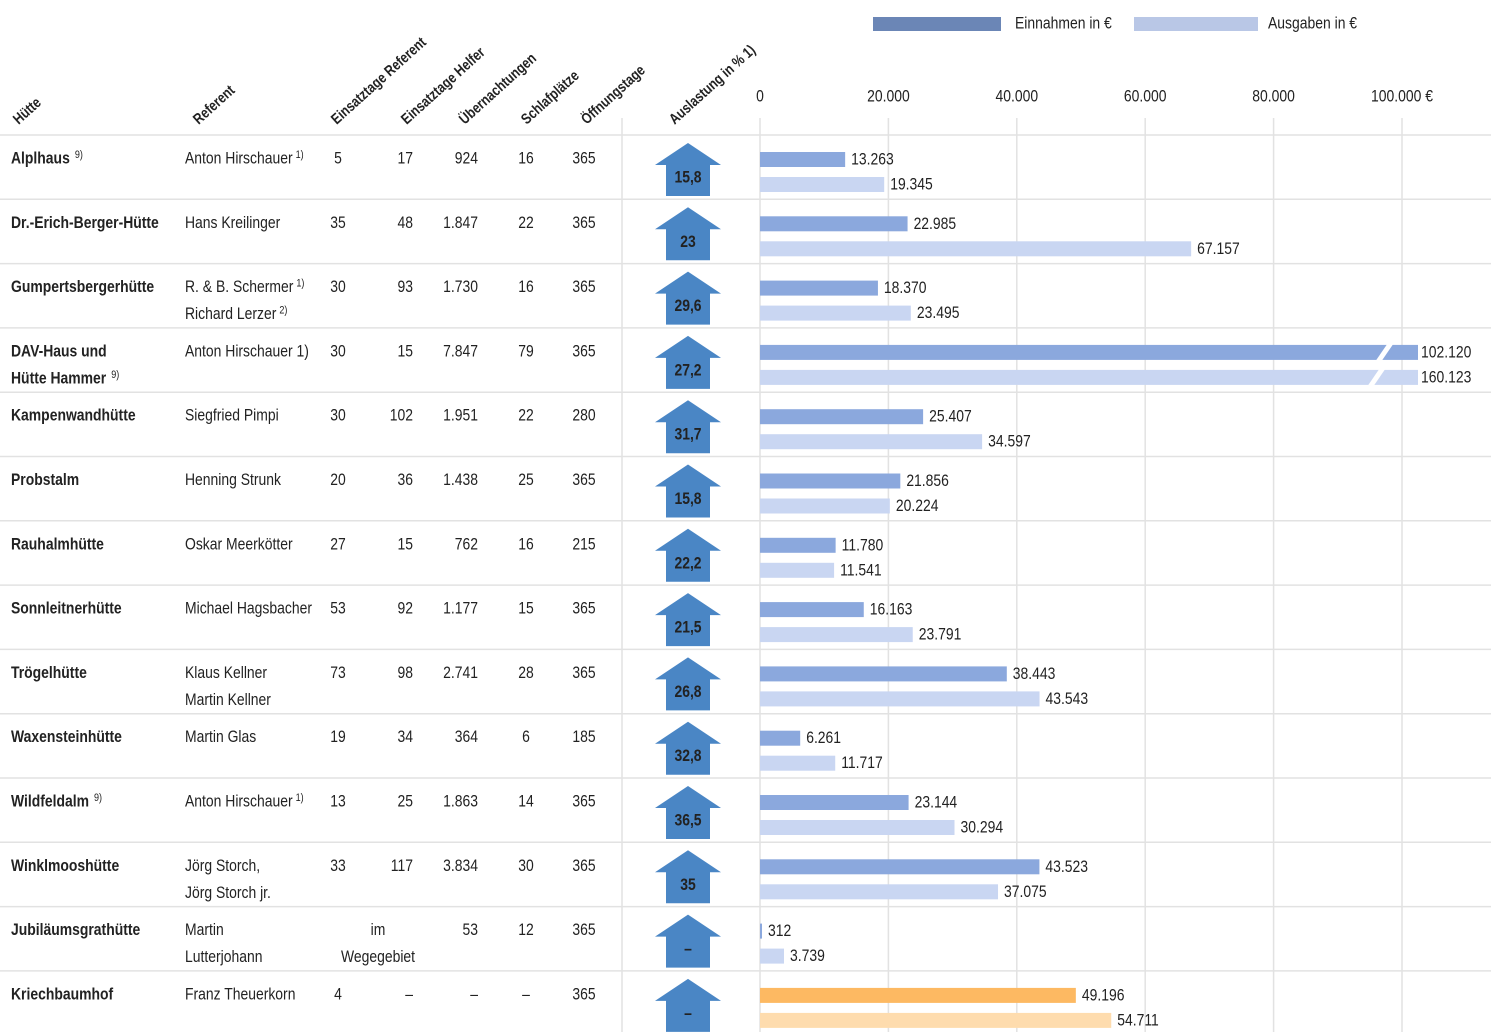  I want to click on hut-name: Gumpertsbergerhütte, so click(82, 287).